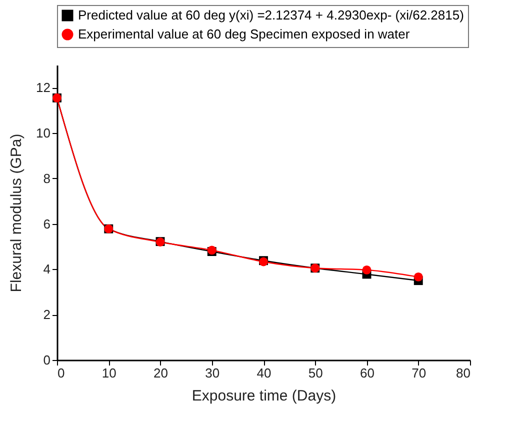  Describe the element at coordinates (212, 373) in the screenshot. I see `x-tick-label: 30` at that location.